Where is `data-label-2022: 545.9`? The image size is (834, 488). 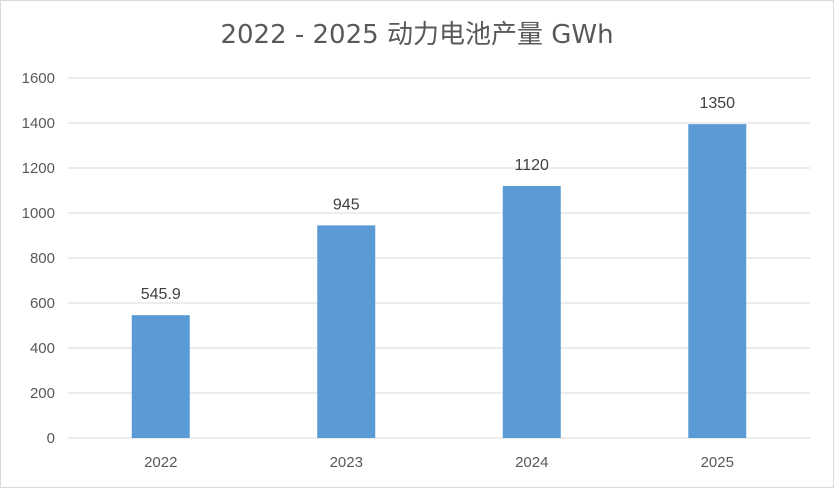
data-label-2022: 545.9 is located at coordinates (161, 294).